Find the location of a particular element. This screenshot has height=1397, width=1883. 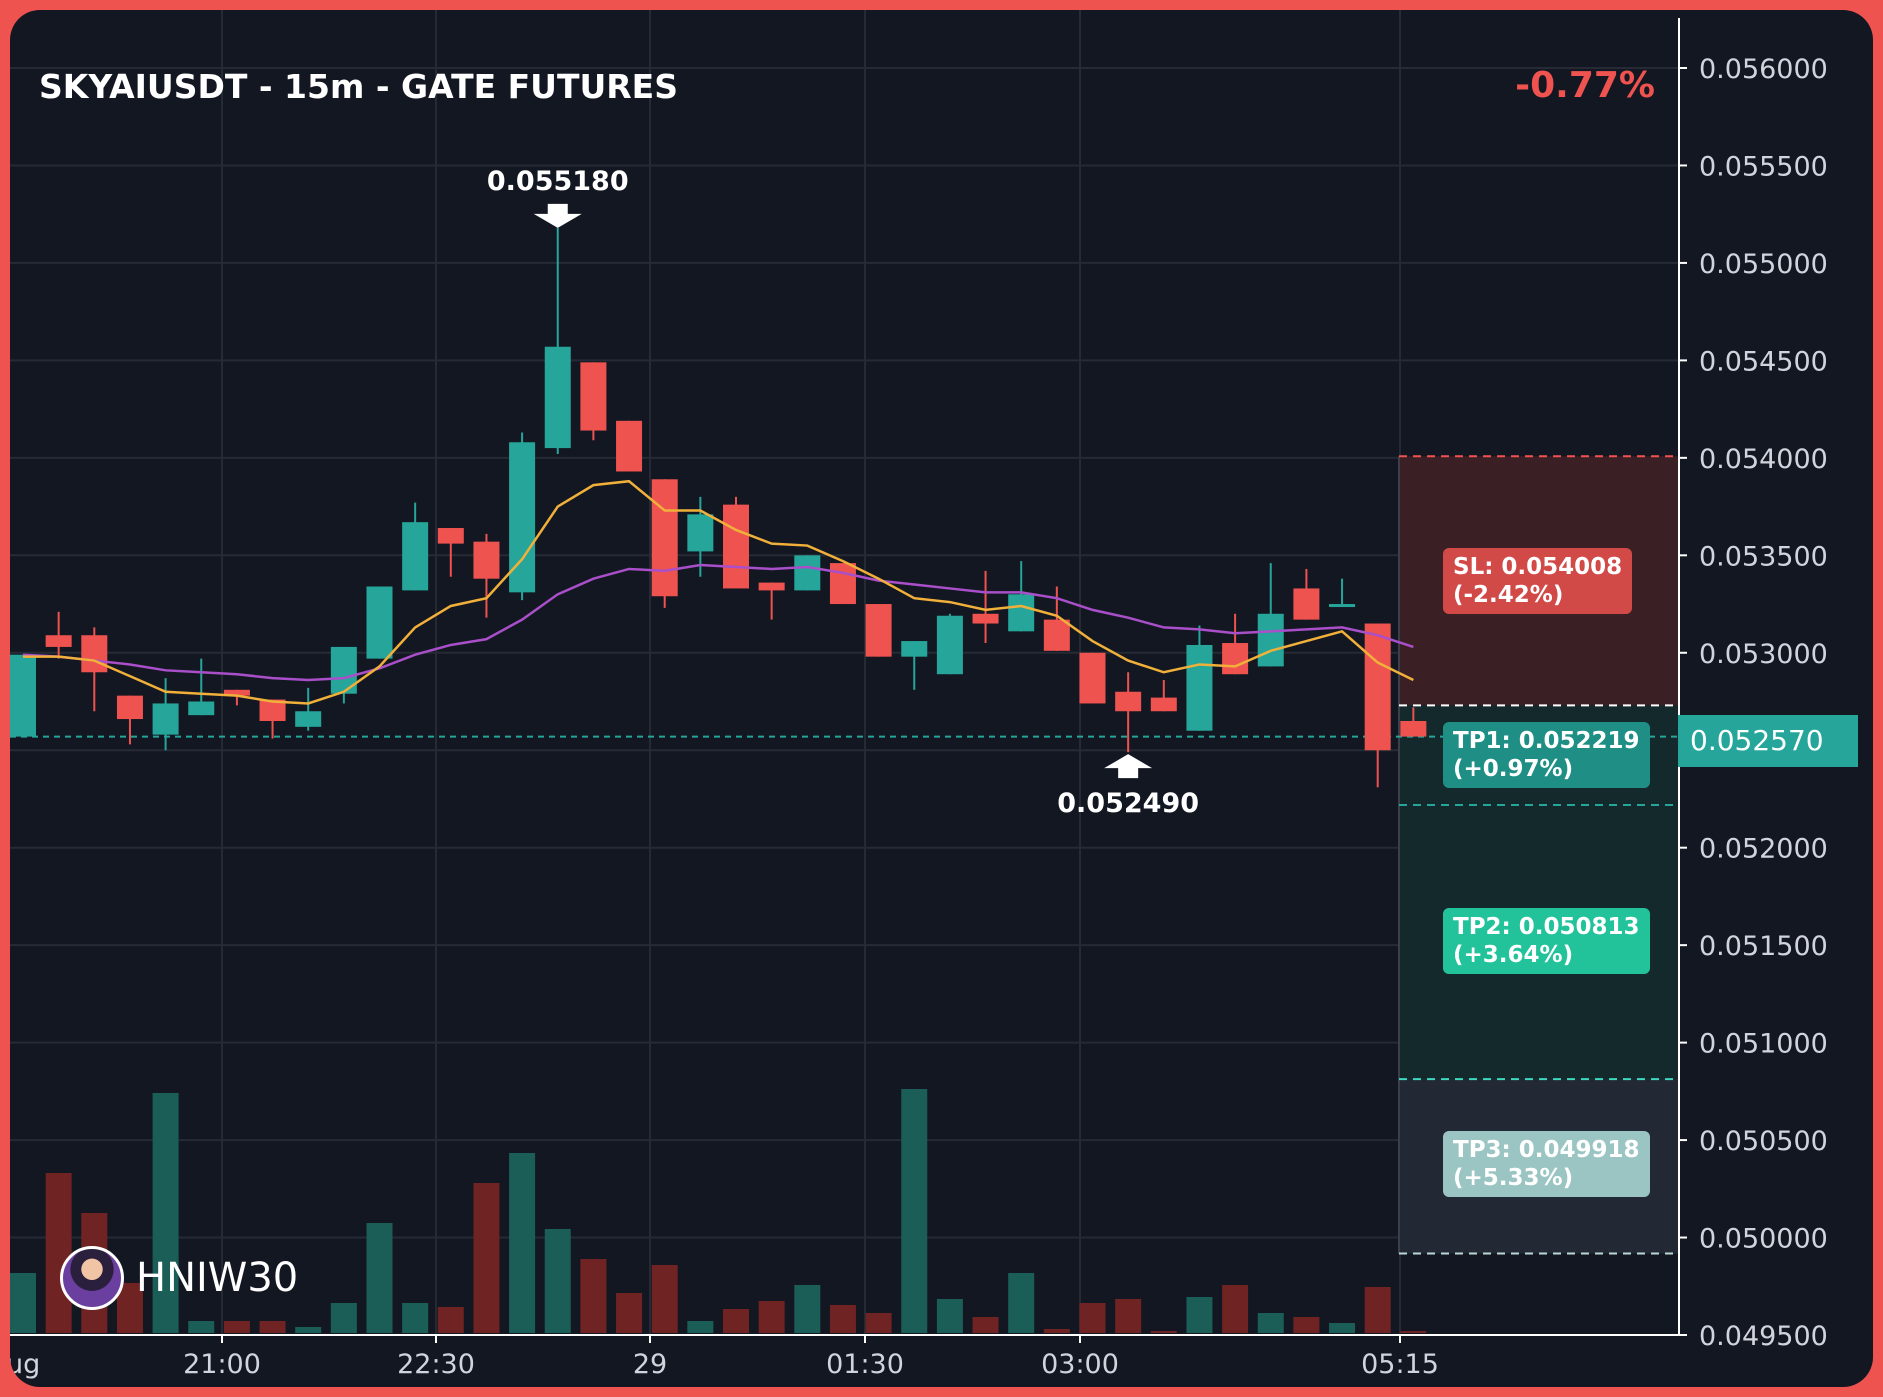

y-tick-label: 0.050500 is located at coordinates (1763, 1141).